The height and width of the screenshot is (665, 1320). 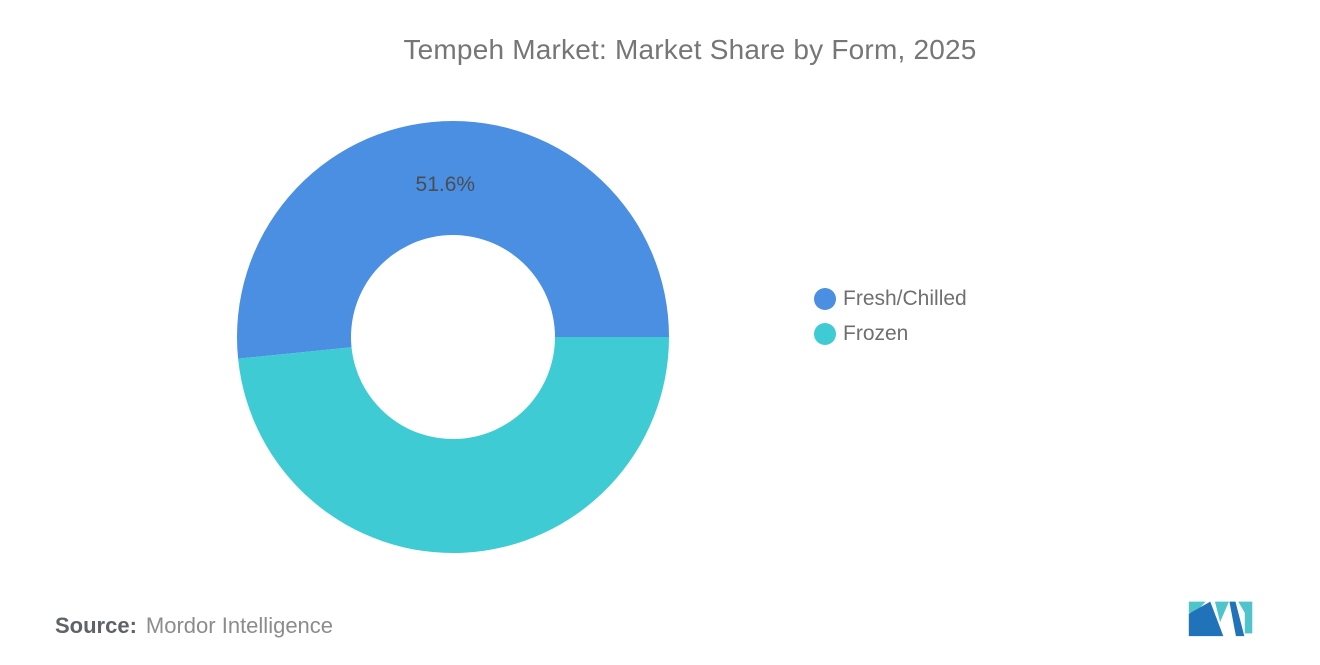 I want to click on source-label: Source:, so click(x=96, y=625).